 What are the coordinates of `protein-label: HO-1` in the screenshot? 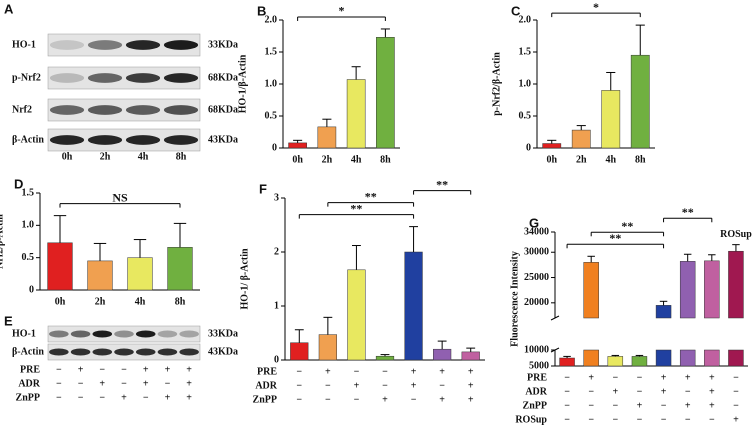 It's located at (24, 333).